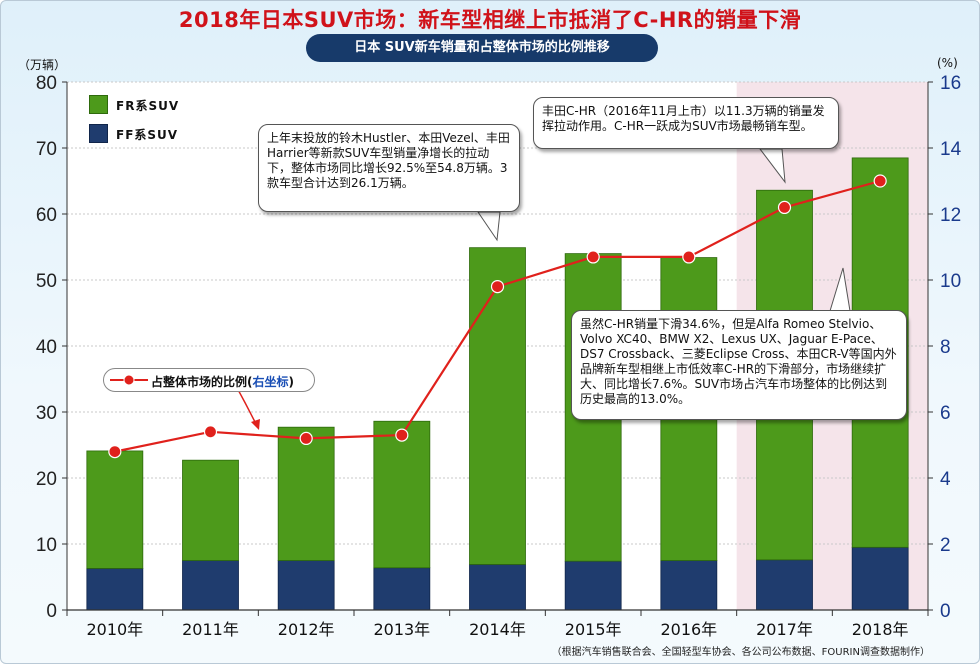 This screenshot has height=664, width=980. What do you see at coordinates (947, 63) in the screenshot?
I see `right-axis-unit: (%)` at bounding box center [947, 63].